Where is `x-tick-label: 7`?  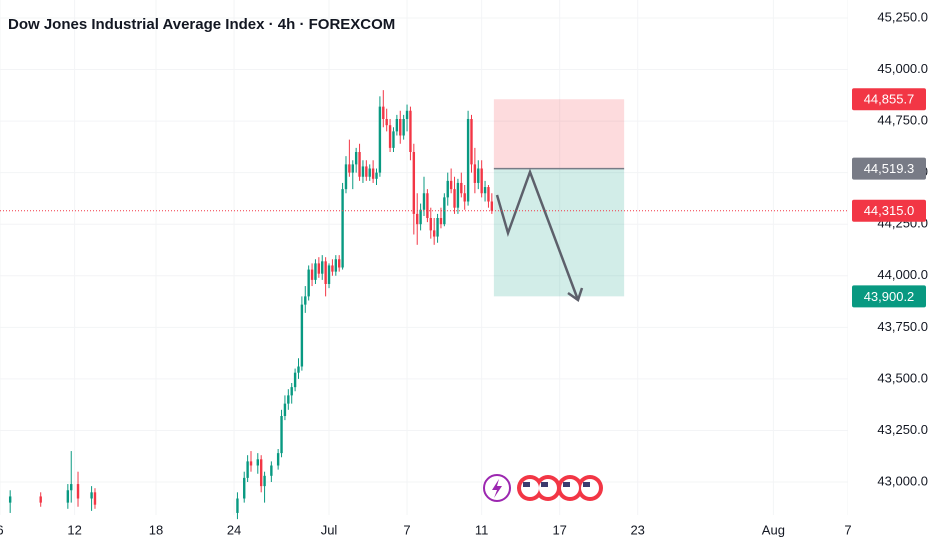
x-tick-label: 7 is located at coordinates (847, 529).